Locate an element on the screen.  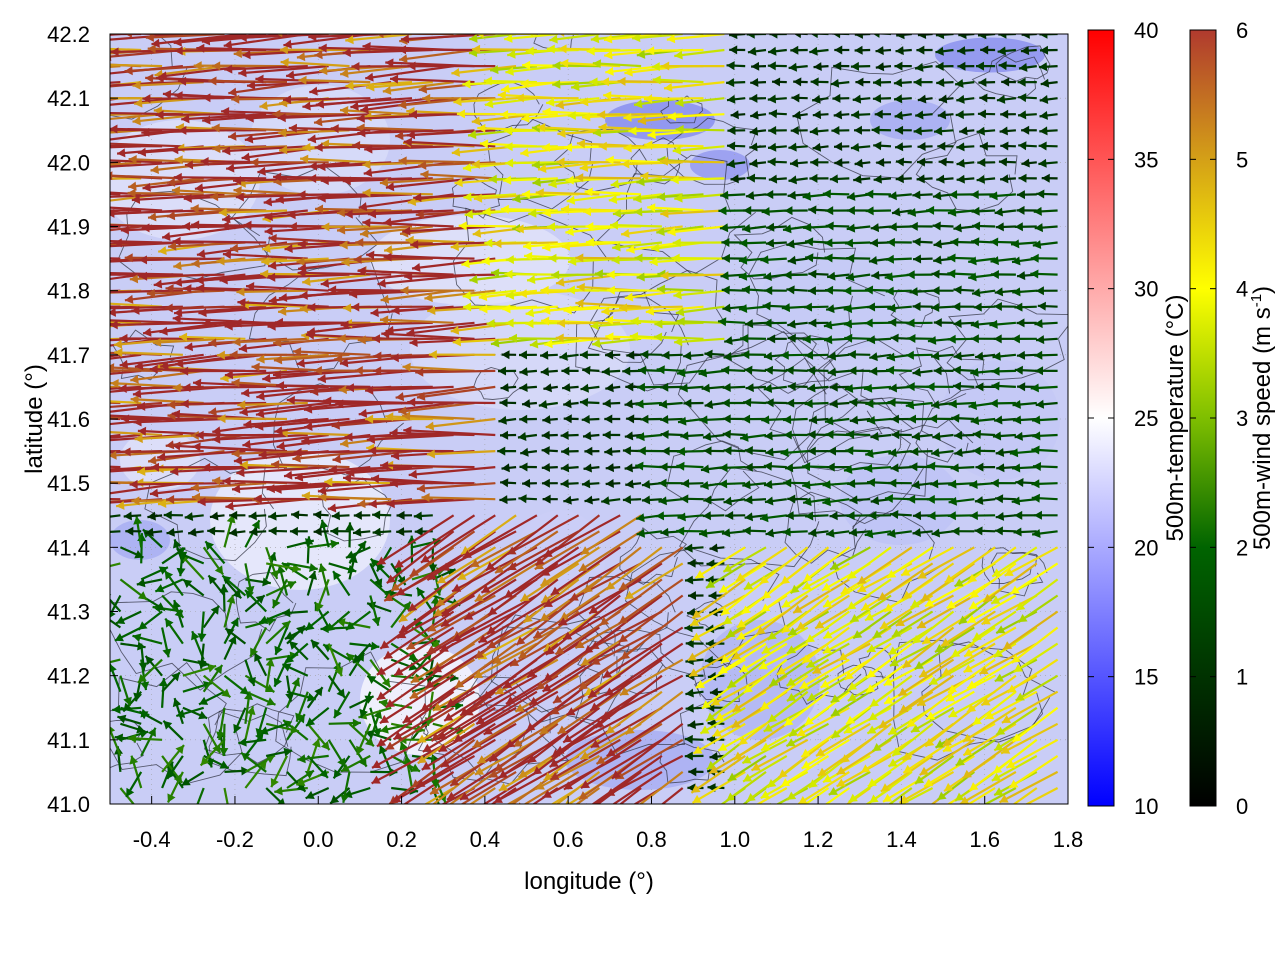
terrain-contour is located at coordinates (779, 248).